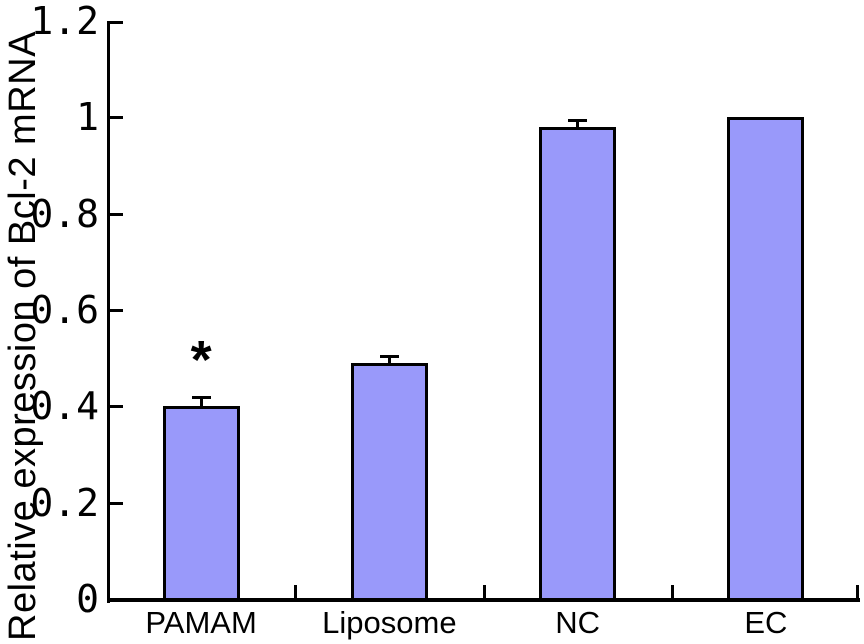 The width and height of the screenshot is (864, 644). Describe the element at coordinates (389, 622) in the screenshot. I see `x-tick-label-liposome: Liposome` at that location.